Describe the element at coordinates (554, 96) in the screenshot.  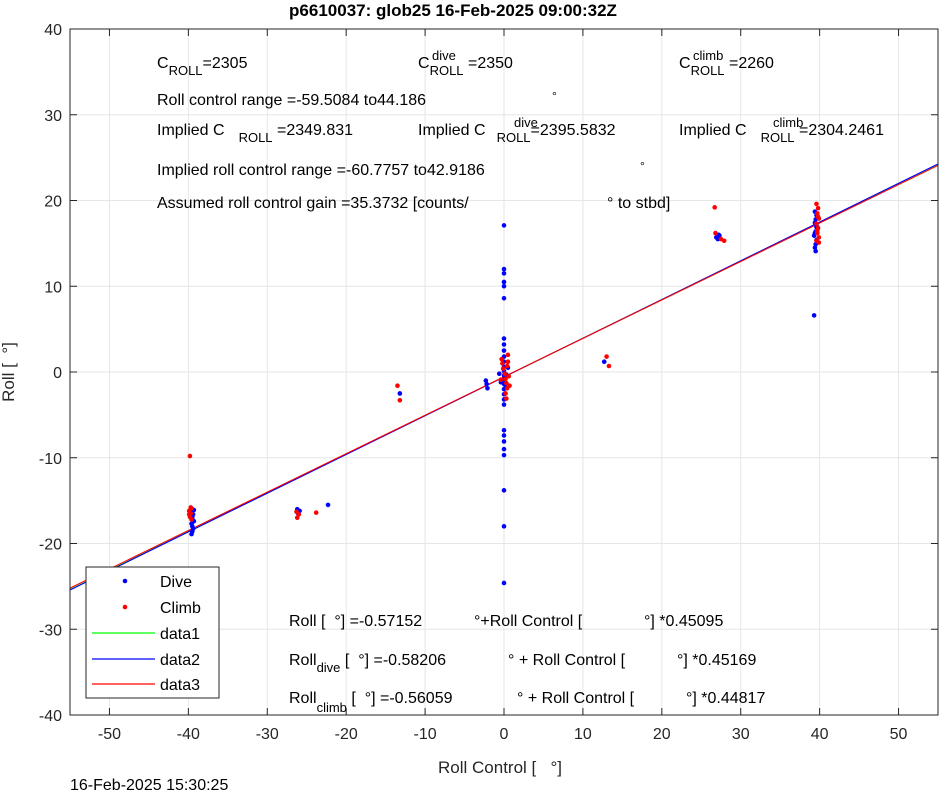
I see `degree-mark-1: °` at that location.